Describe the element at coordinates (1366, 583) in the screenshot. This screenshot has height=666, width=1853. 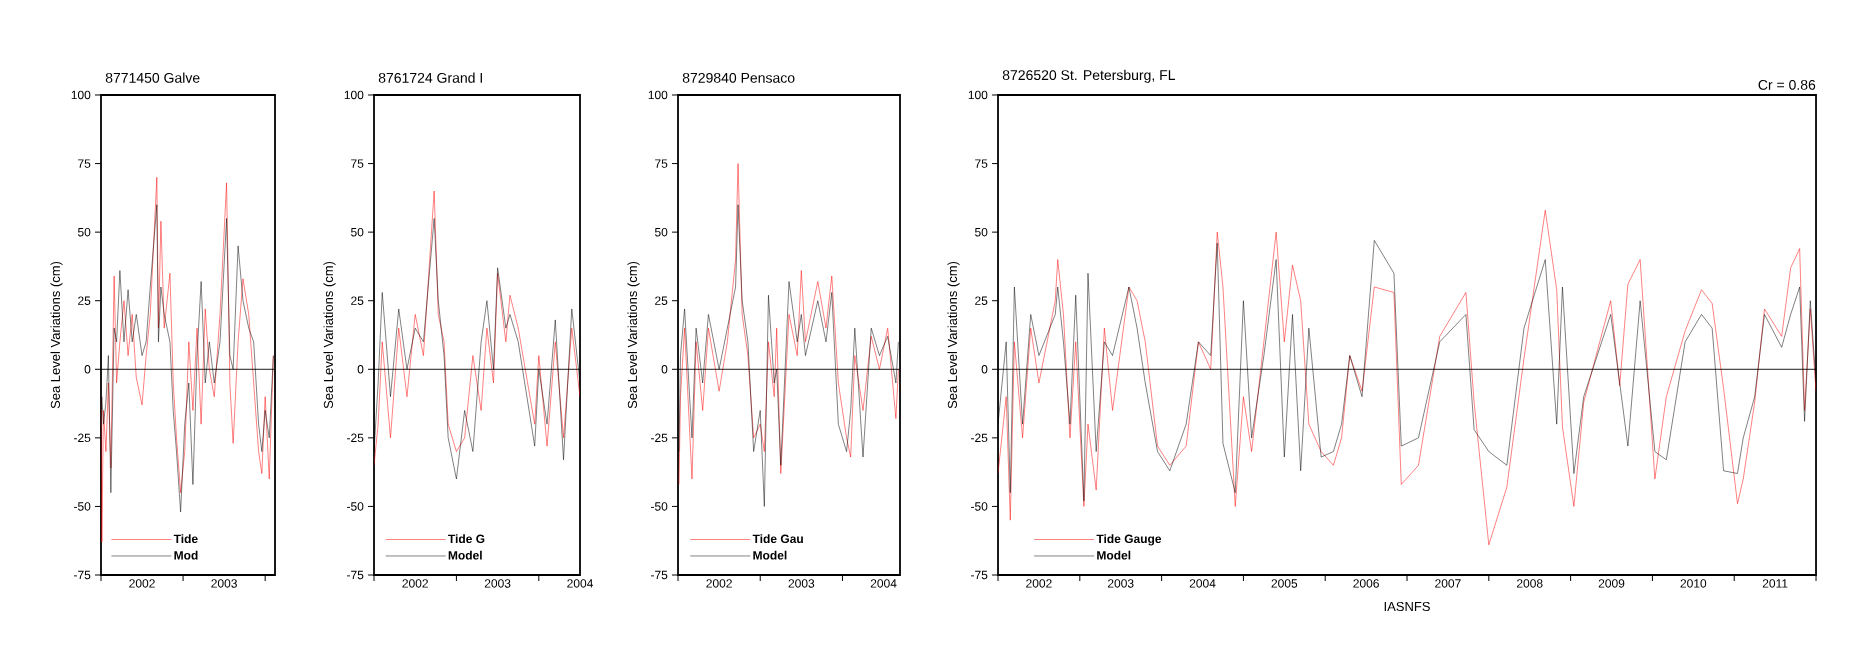
I see `x-tick-label: 2006` at that location.